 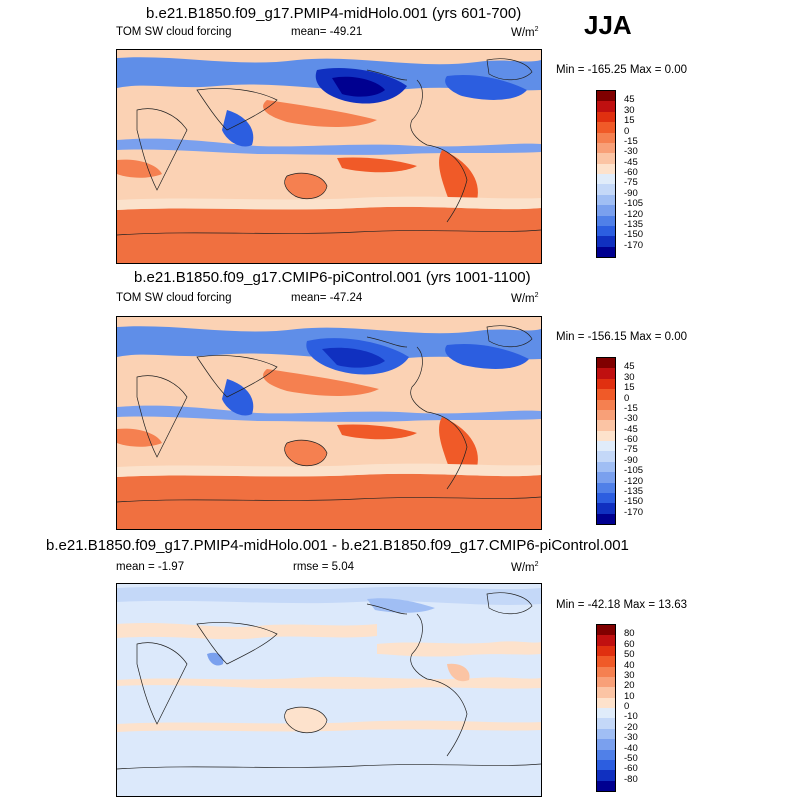 What do you see at coordinates (631, 748) in the screenshot?
I see `colorbar-tick-label: -40` at bounding box center [631, 748].